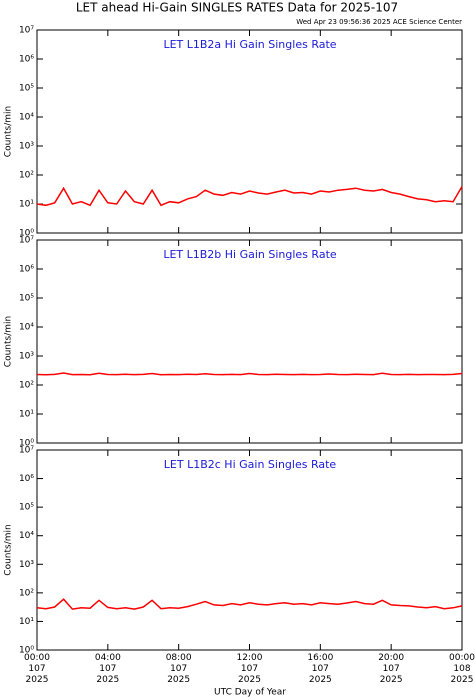  I want to click on x-tick-label: 04:00 107 2025, so click(108, 669).